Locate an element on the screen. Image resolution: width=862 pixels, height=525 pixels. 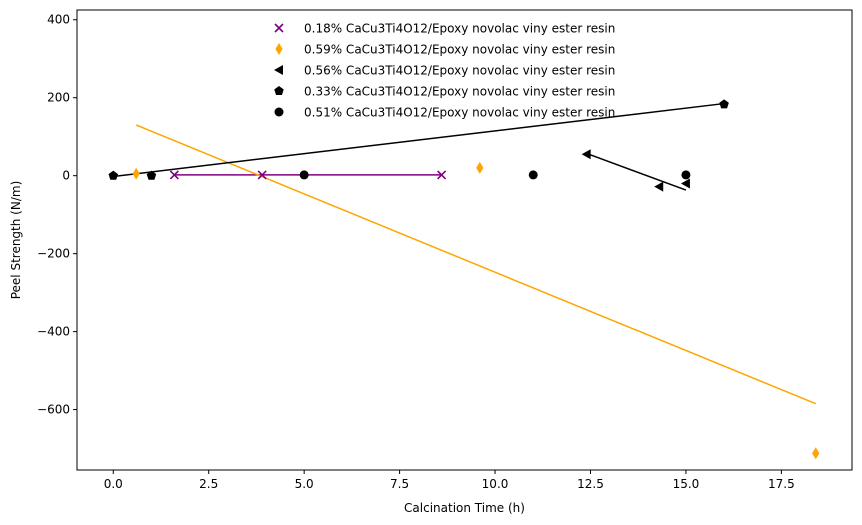
x-tick-label: 7.5 is located at coordinates (399, 484).